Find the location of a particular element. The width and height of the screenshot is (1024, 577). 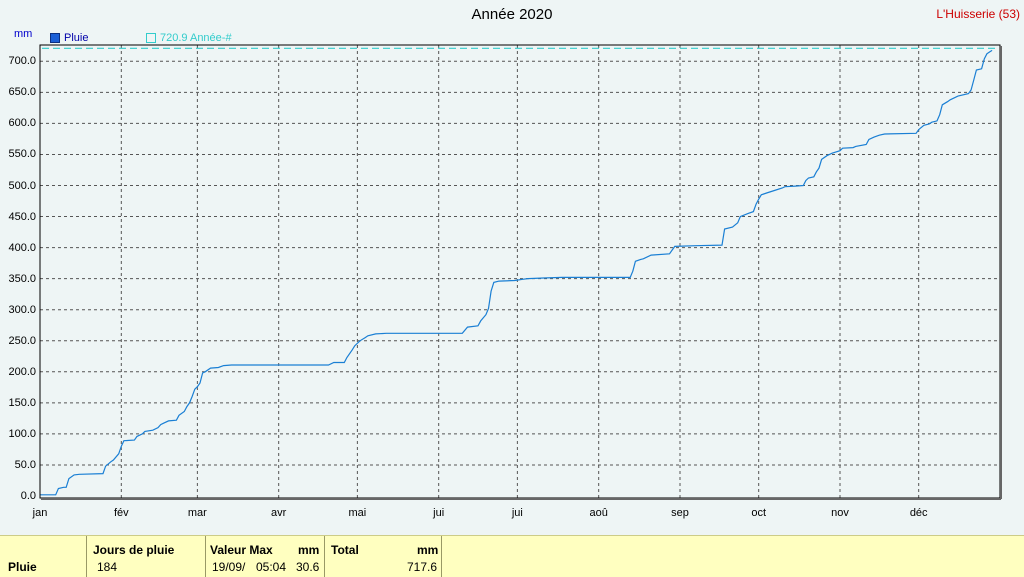

legend-label-annee: 720.9 Année-# is located at coordinates (196, 38).